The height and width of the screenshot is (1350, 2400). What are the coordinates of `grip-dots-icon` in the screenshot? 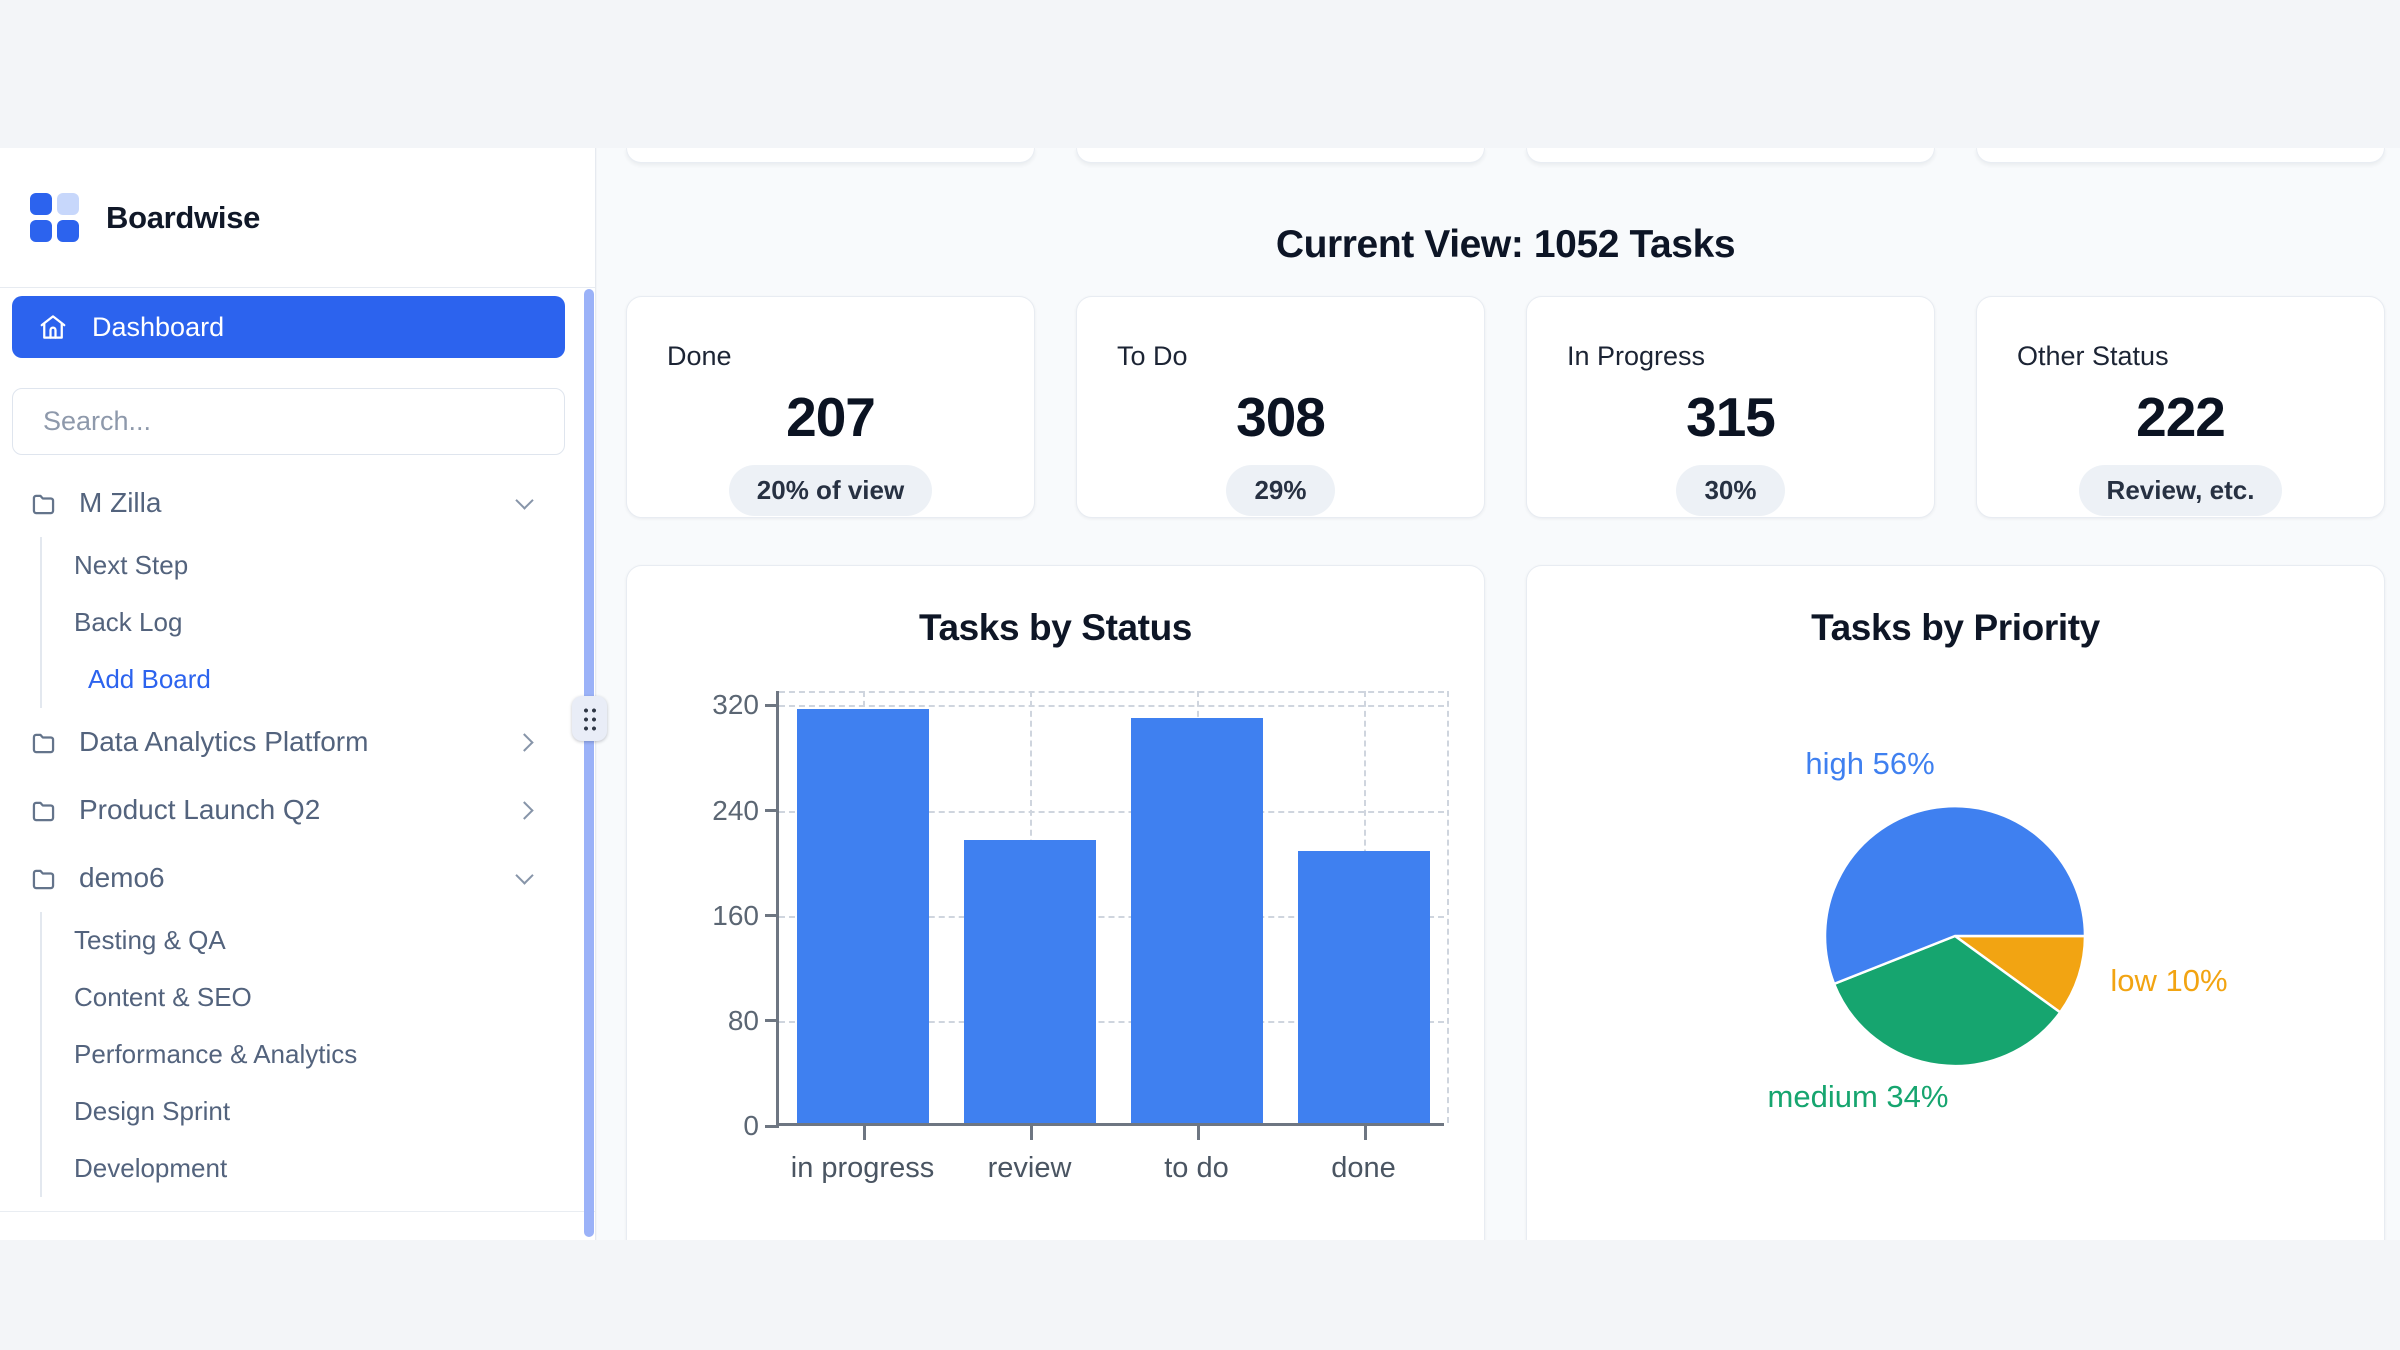 It's located at (589, 718).